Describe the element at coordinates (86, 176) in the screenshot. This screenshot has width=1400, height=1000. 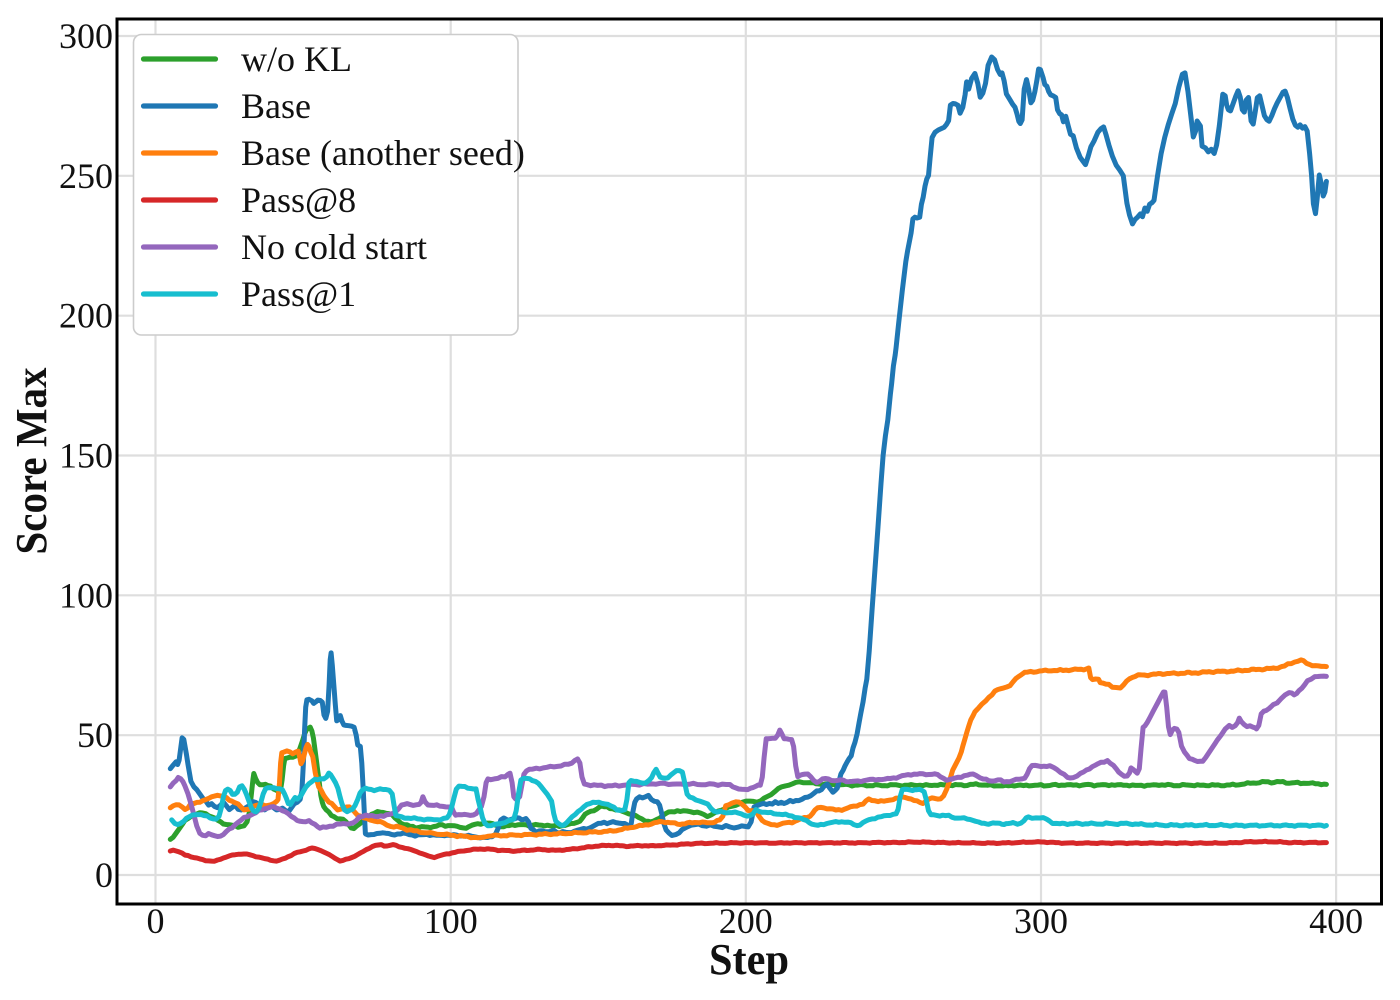
I see `svg-text: 250` at that location.